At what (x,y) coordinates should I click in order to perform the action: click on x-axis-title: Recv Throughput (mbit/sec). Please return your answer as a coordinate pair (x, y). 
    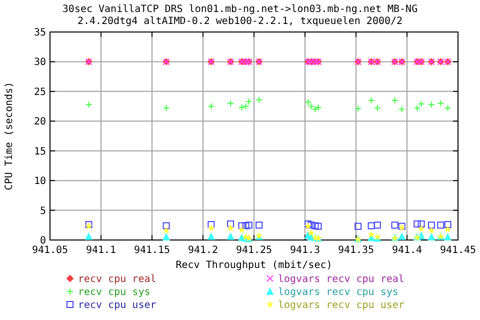
    Looking at the image, I should click on (254, 265).